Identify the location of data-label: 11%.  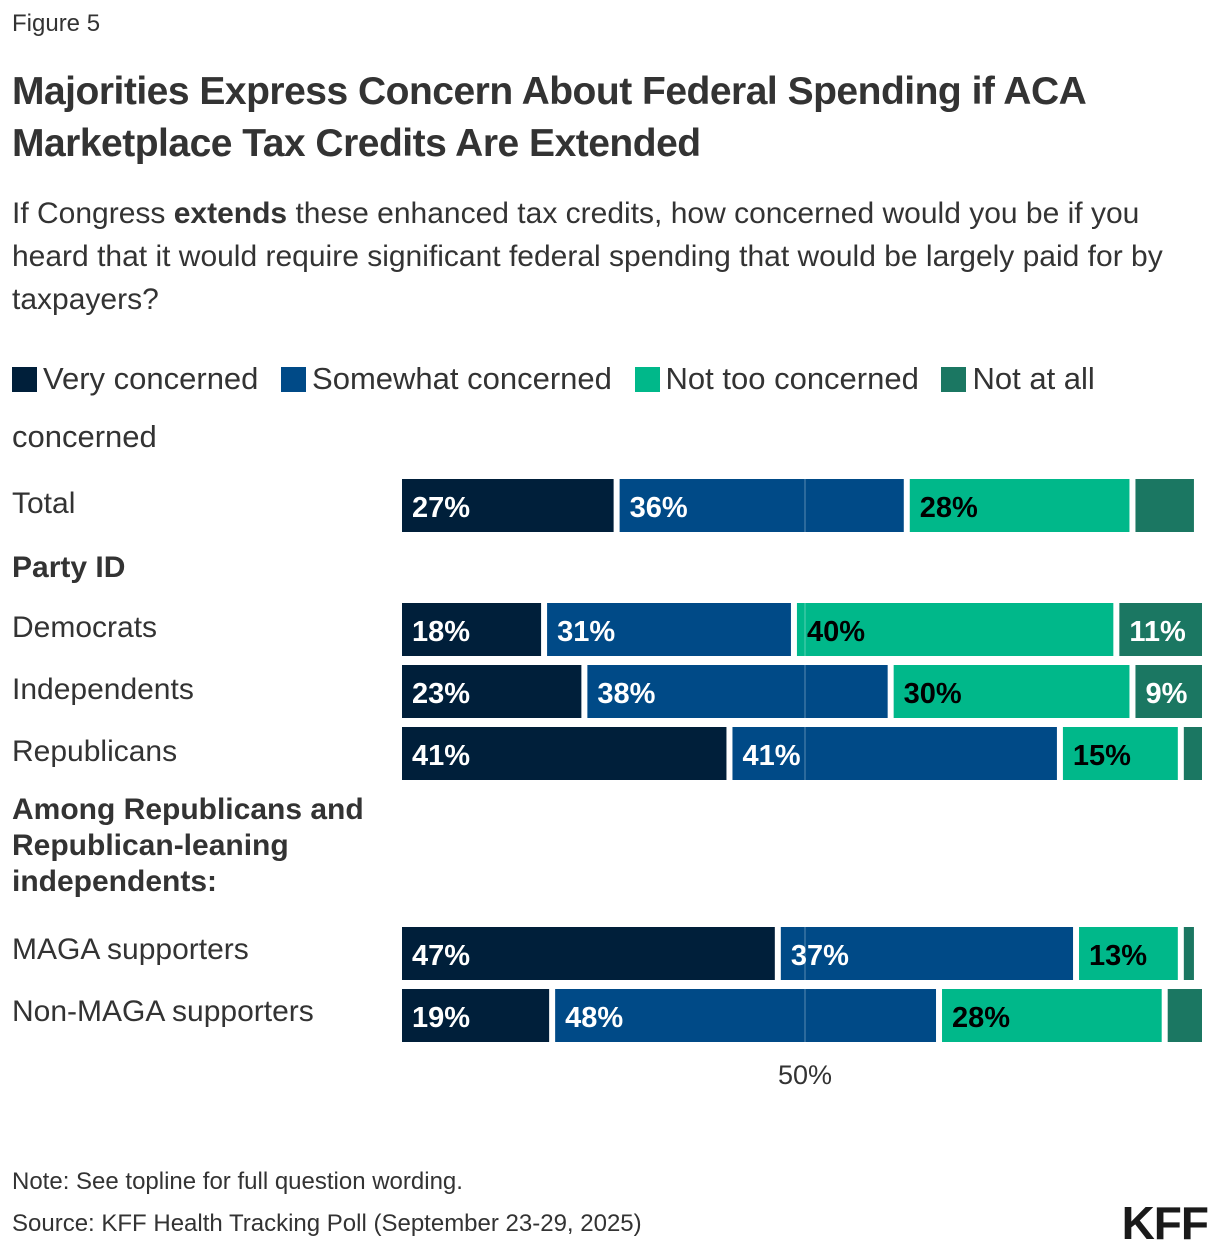
(1157, 632).